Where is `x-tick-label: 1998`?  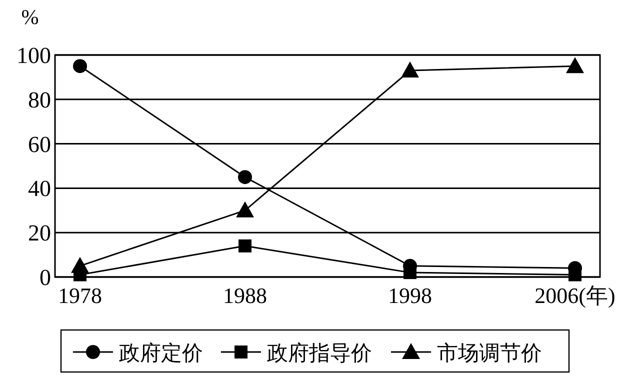
x-tick-label: 1998 is located at coordinates (410, 295).